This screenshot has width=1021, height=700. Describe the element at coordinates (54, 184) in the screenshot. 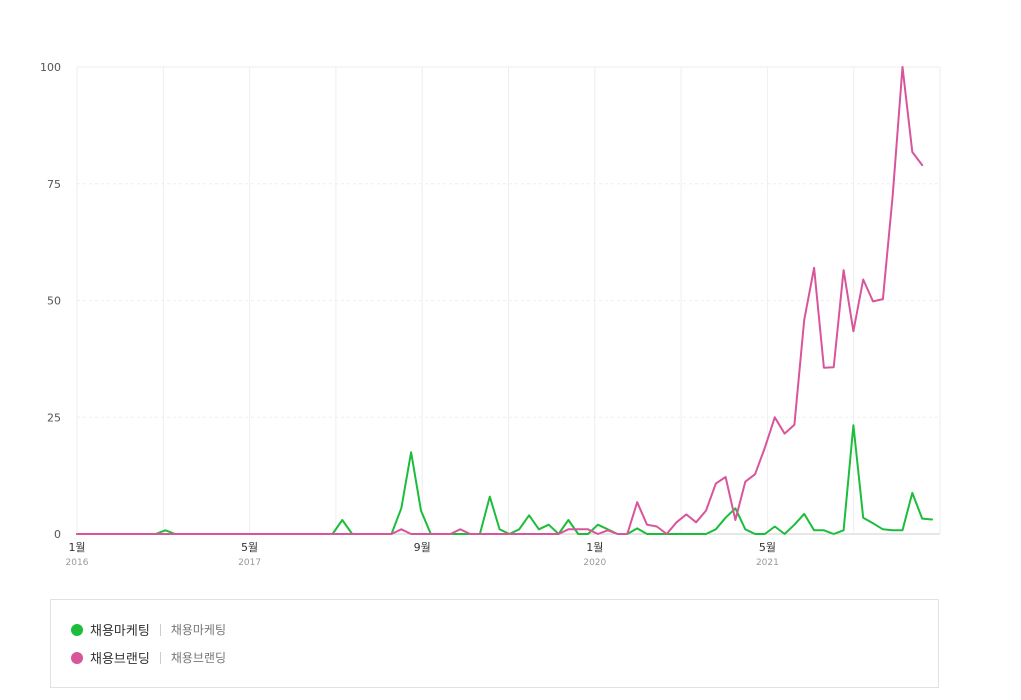

I see `y-tick-label: 75` at that location.